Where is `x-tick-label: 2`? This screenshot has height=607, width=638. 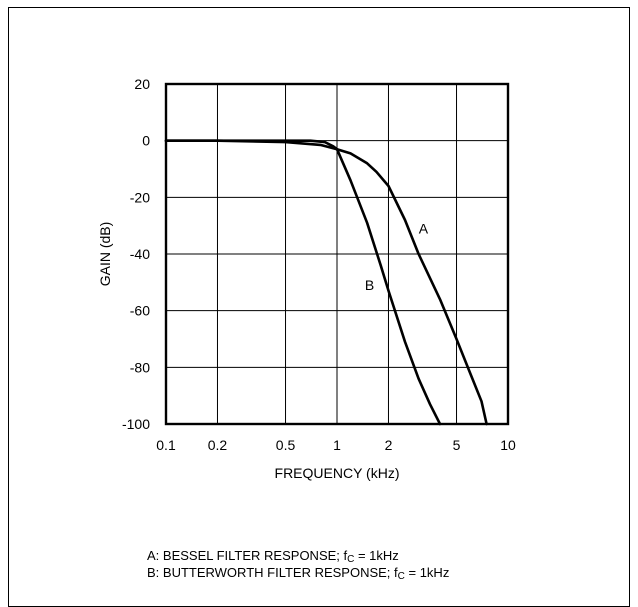
x-tick-label: 2 is located at coordinates (389, 445).